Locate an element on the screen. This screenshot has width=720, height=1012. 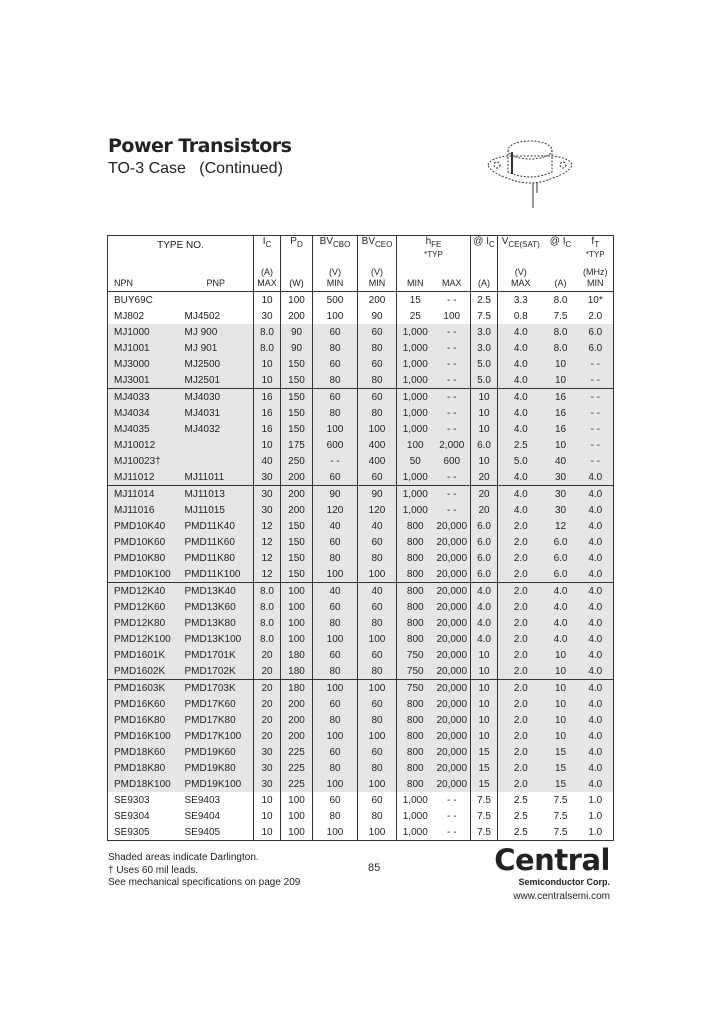
spec-value: 180 is located at coordinates (296, 671).